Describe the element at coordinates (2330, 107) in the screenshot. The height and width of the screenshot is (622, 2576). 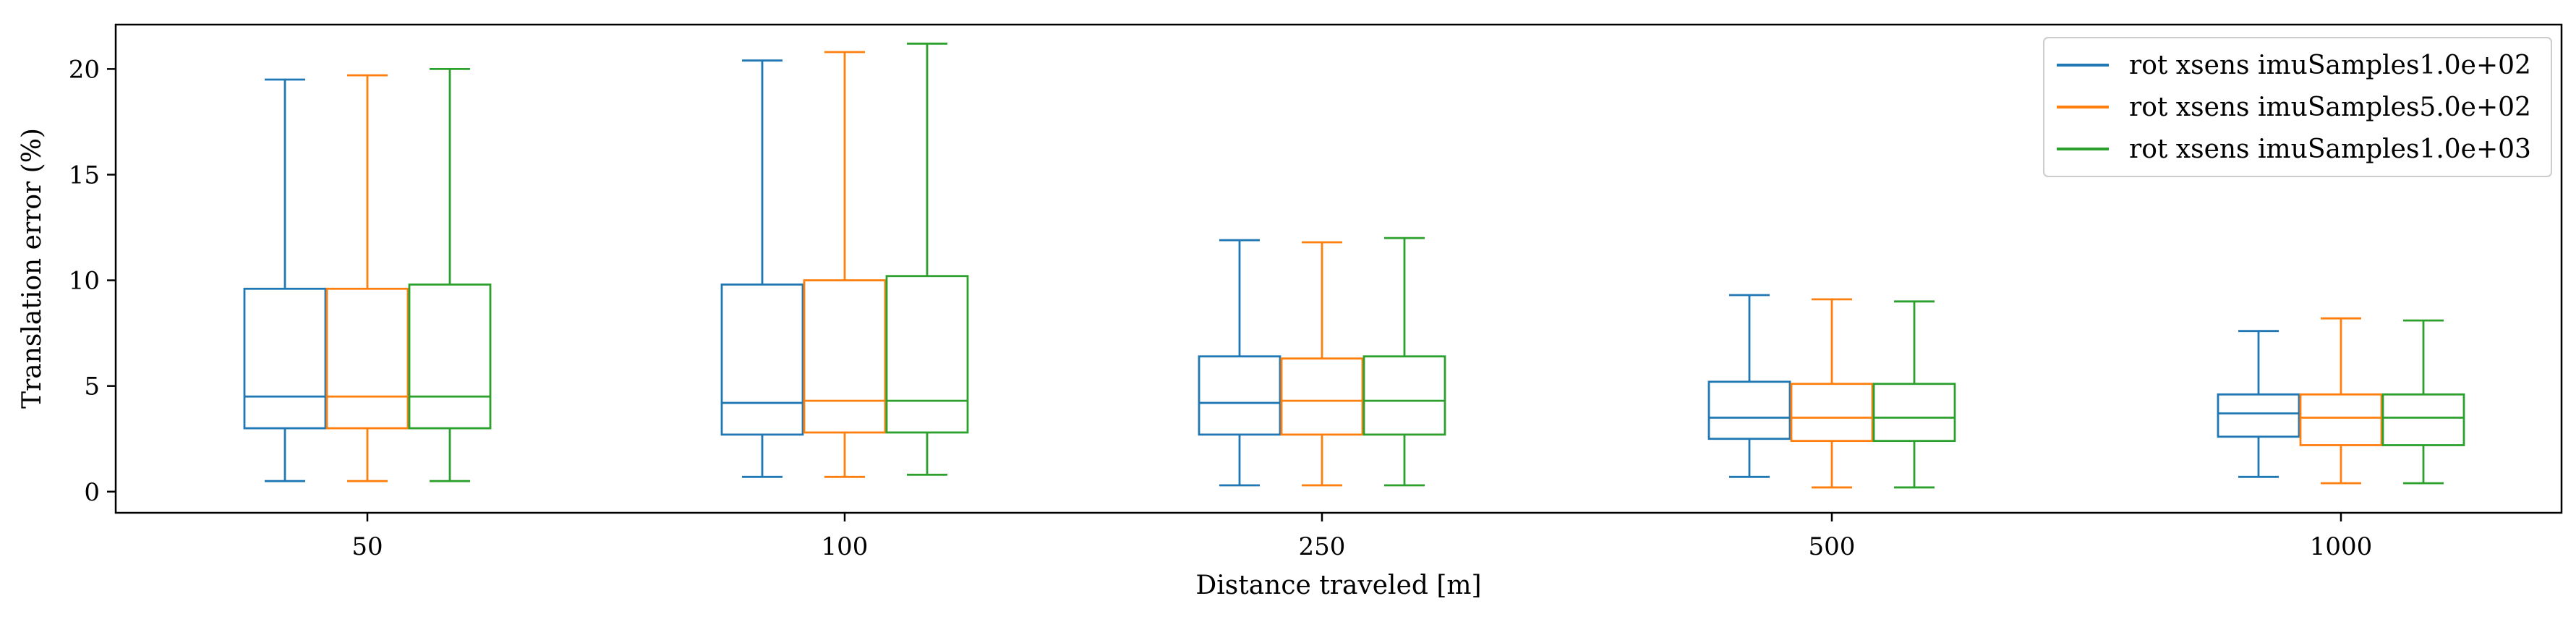
I see `legend-label: rot xsens imuSamples5.0e+02` at that location.